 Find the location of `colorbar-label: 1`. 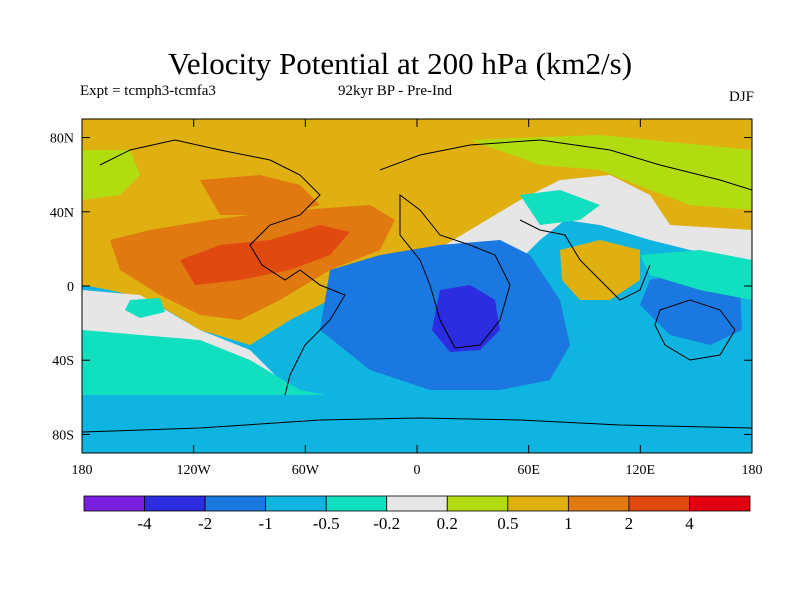

colorbar-label: 1 is located at coordinates (568, 523).